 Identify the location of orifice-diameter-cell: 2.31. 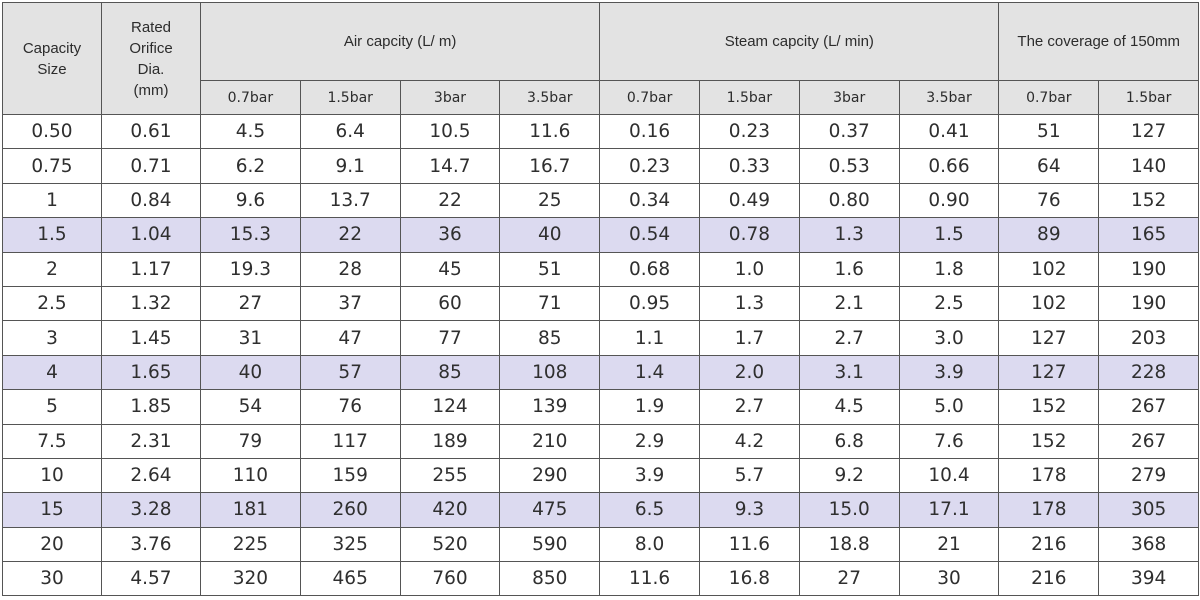
(151, 441).